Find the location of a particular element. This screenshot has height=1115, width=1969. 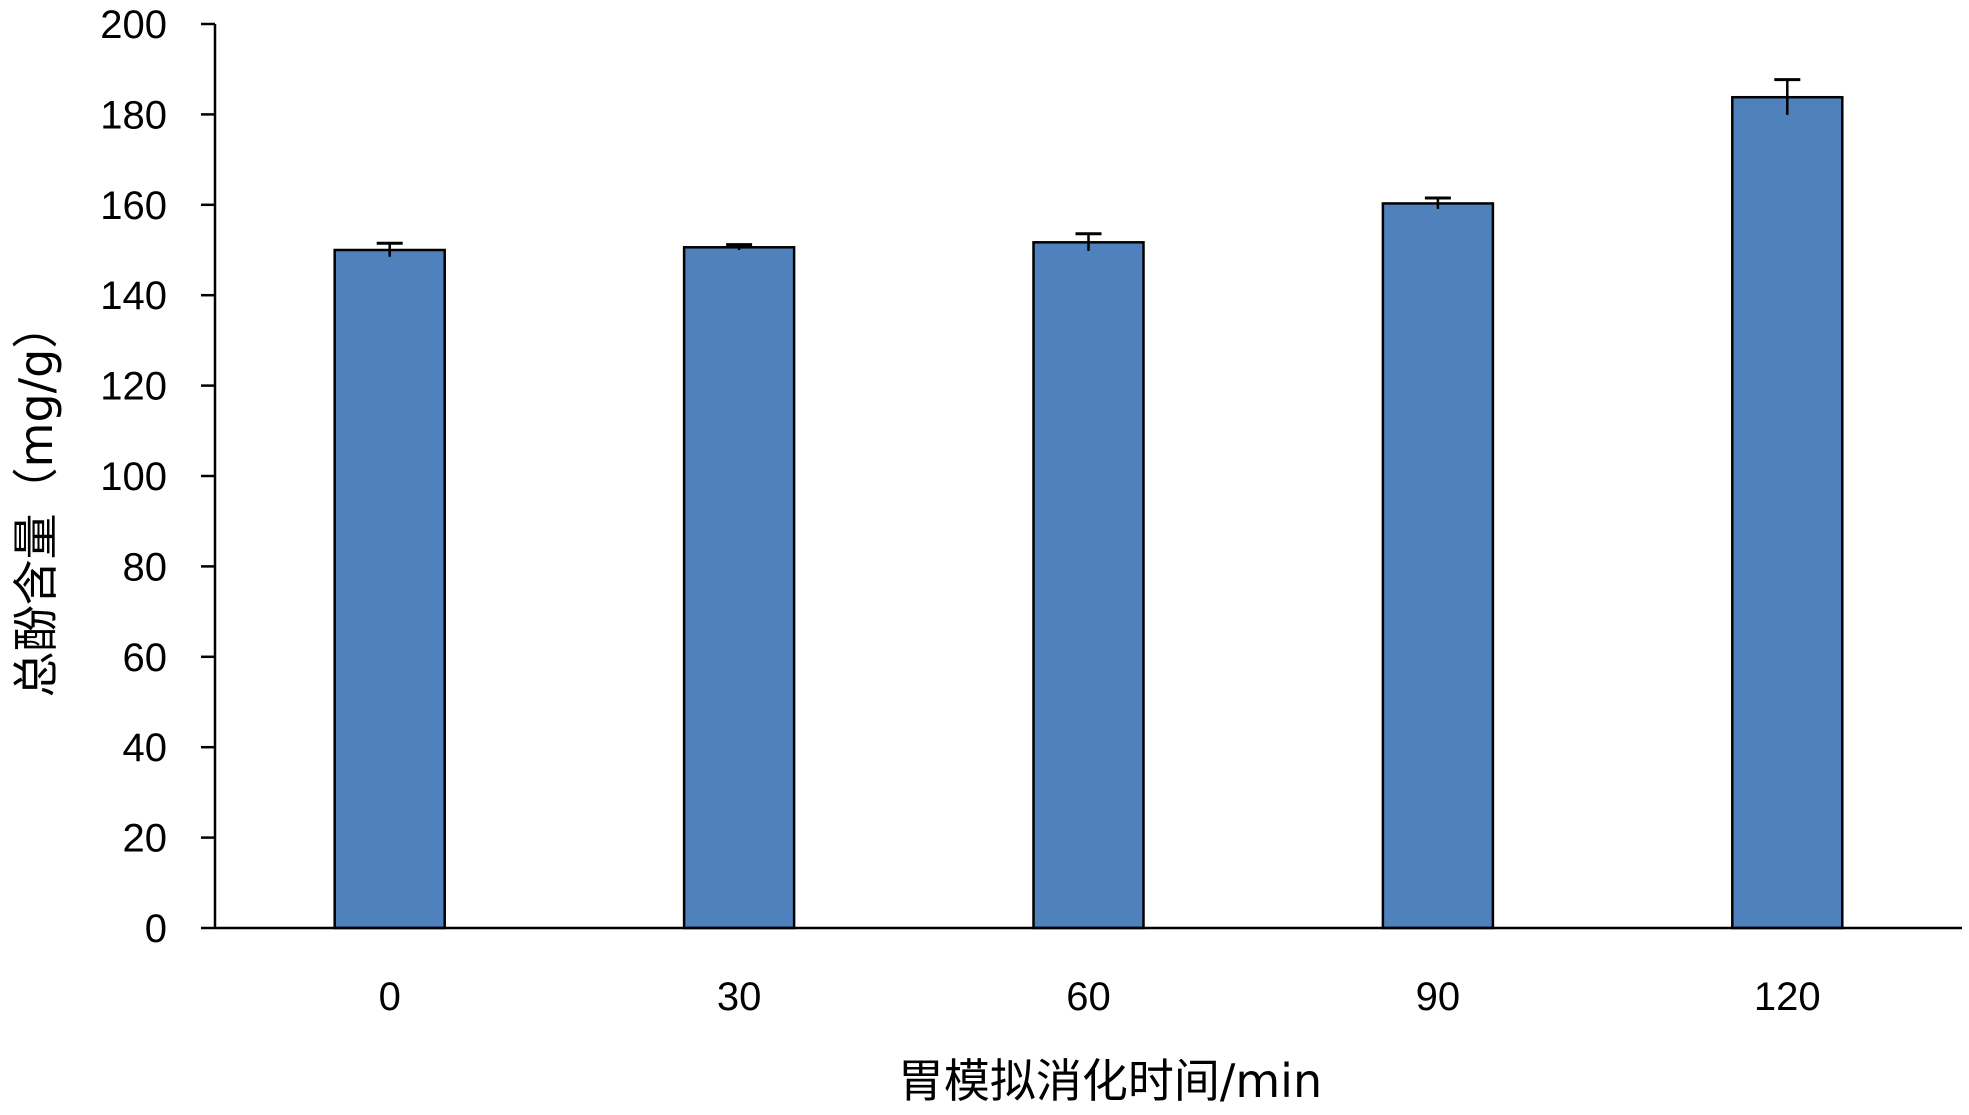

y-axis-title: 总酚含量（mg/g） is located at coordinates (36, 500).